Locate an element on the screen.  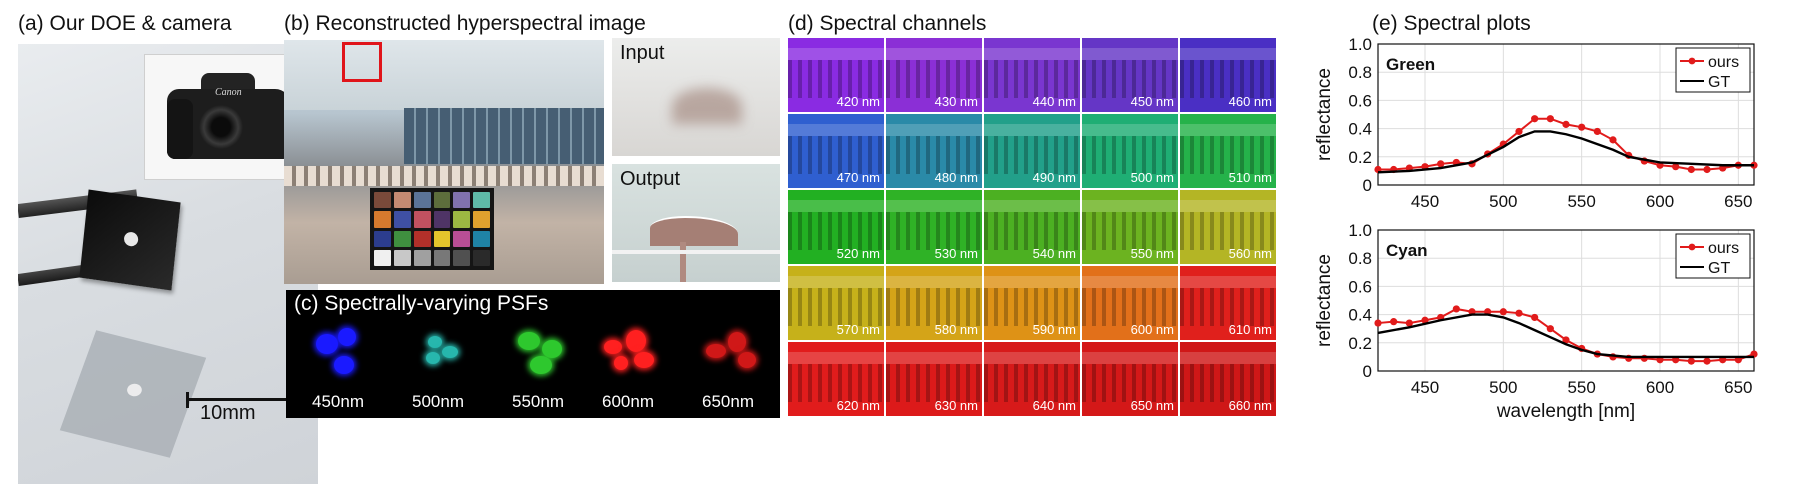
spectral-channel-tile: 560 nm is located at coordinates (1228, 227).